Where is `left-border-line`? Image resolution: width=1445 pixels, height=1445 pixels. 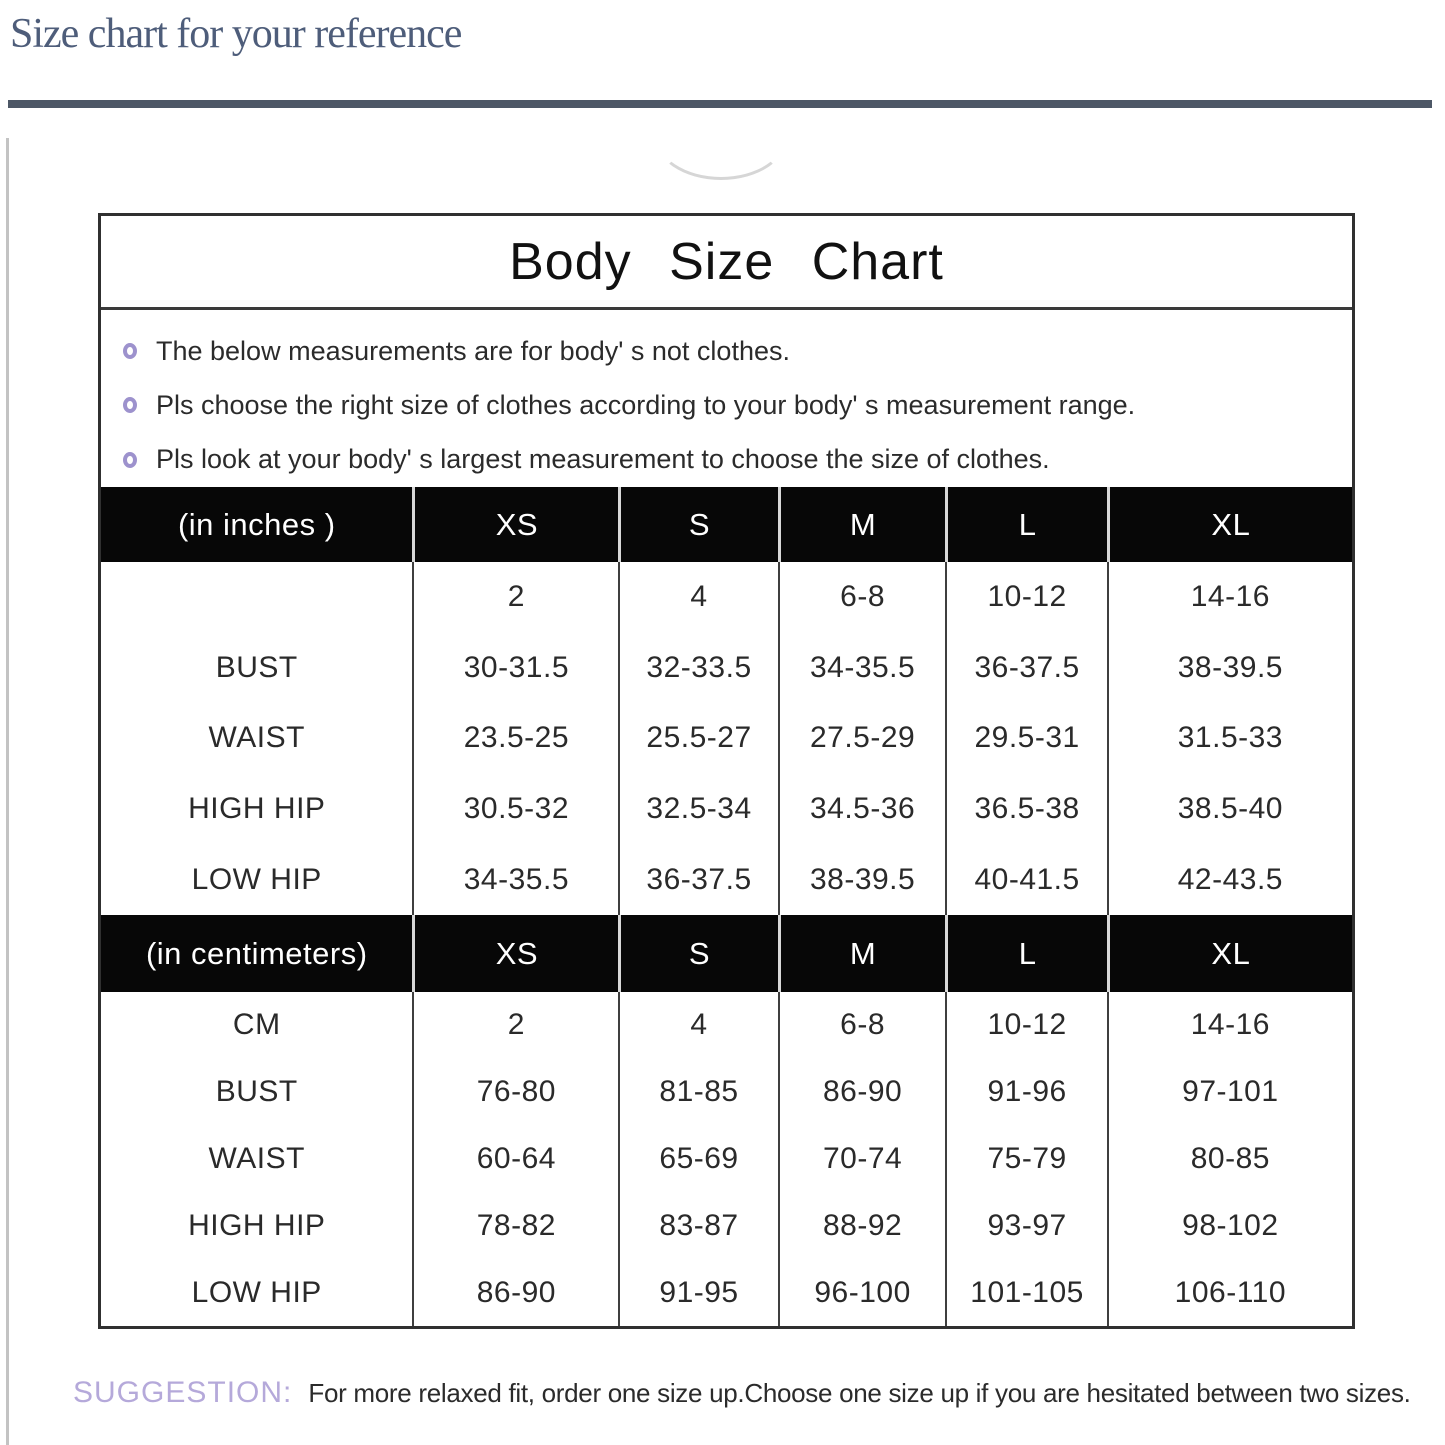
left-border-line is located at coordinates (7, 791).